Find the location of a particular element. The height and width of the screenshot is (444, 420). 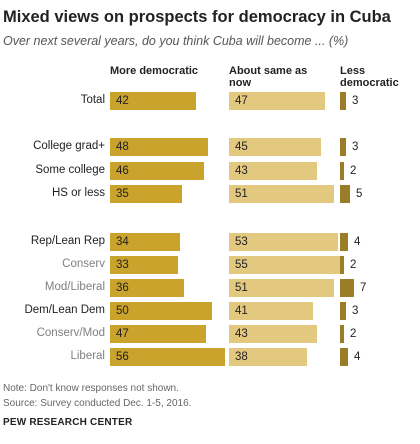

row-label: Total is located at coordinates (92, 100).